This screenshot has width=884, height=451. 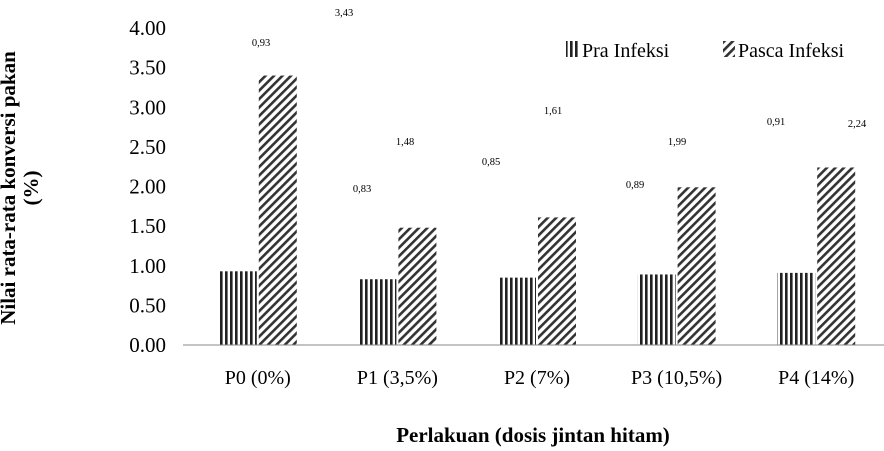 What do you see at coordinates (147, 147) in the screenshot?
I see `y-tick-label: 2.50` at bounding box center [147, 147].